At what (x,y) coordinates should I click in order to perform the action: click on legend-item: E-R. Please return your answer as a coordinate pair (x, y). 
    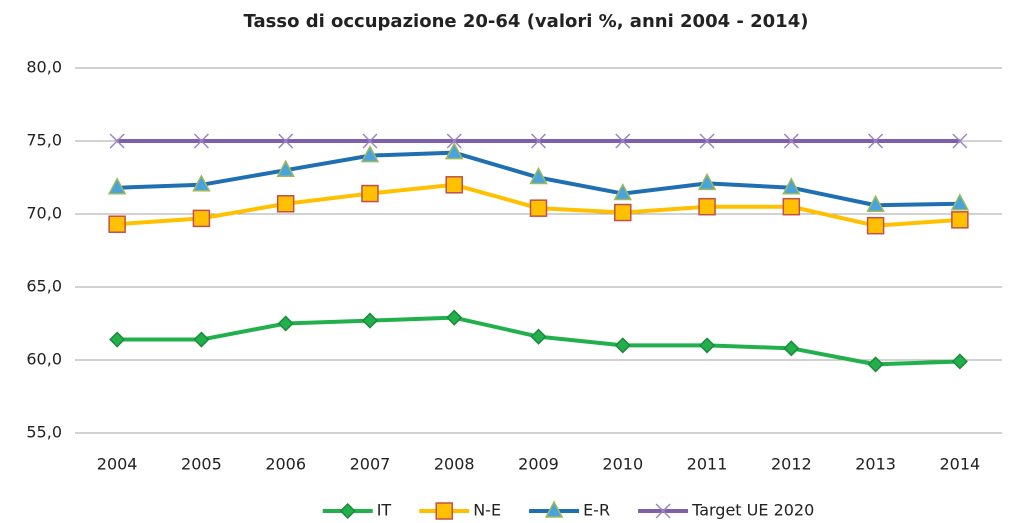
    Looking at the image, I should click on (569, 510).